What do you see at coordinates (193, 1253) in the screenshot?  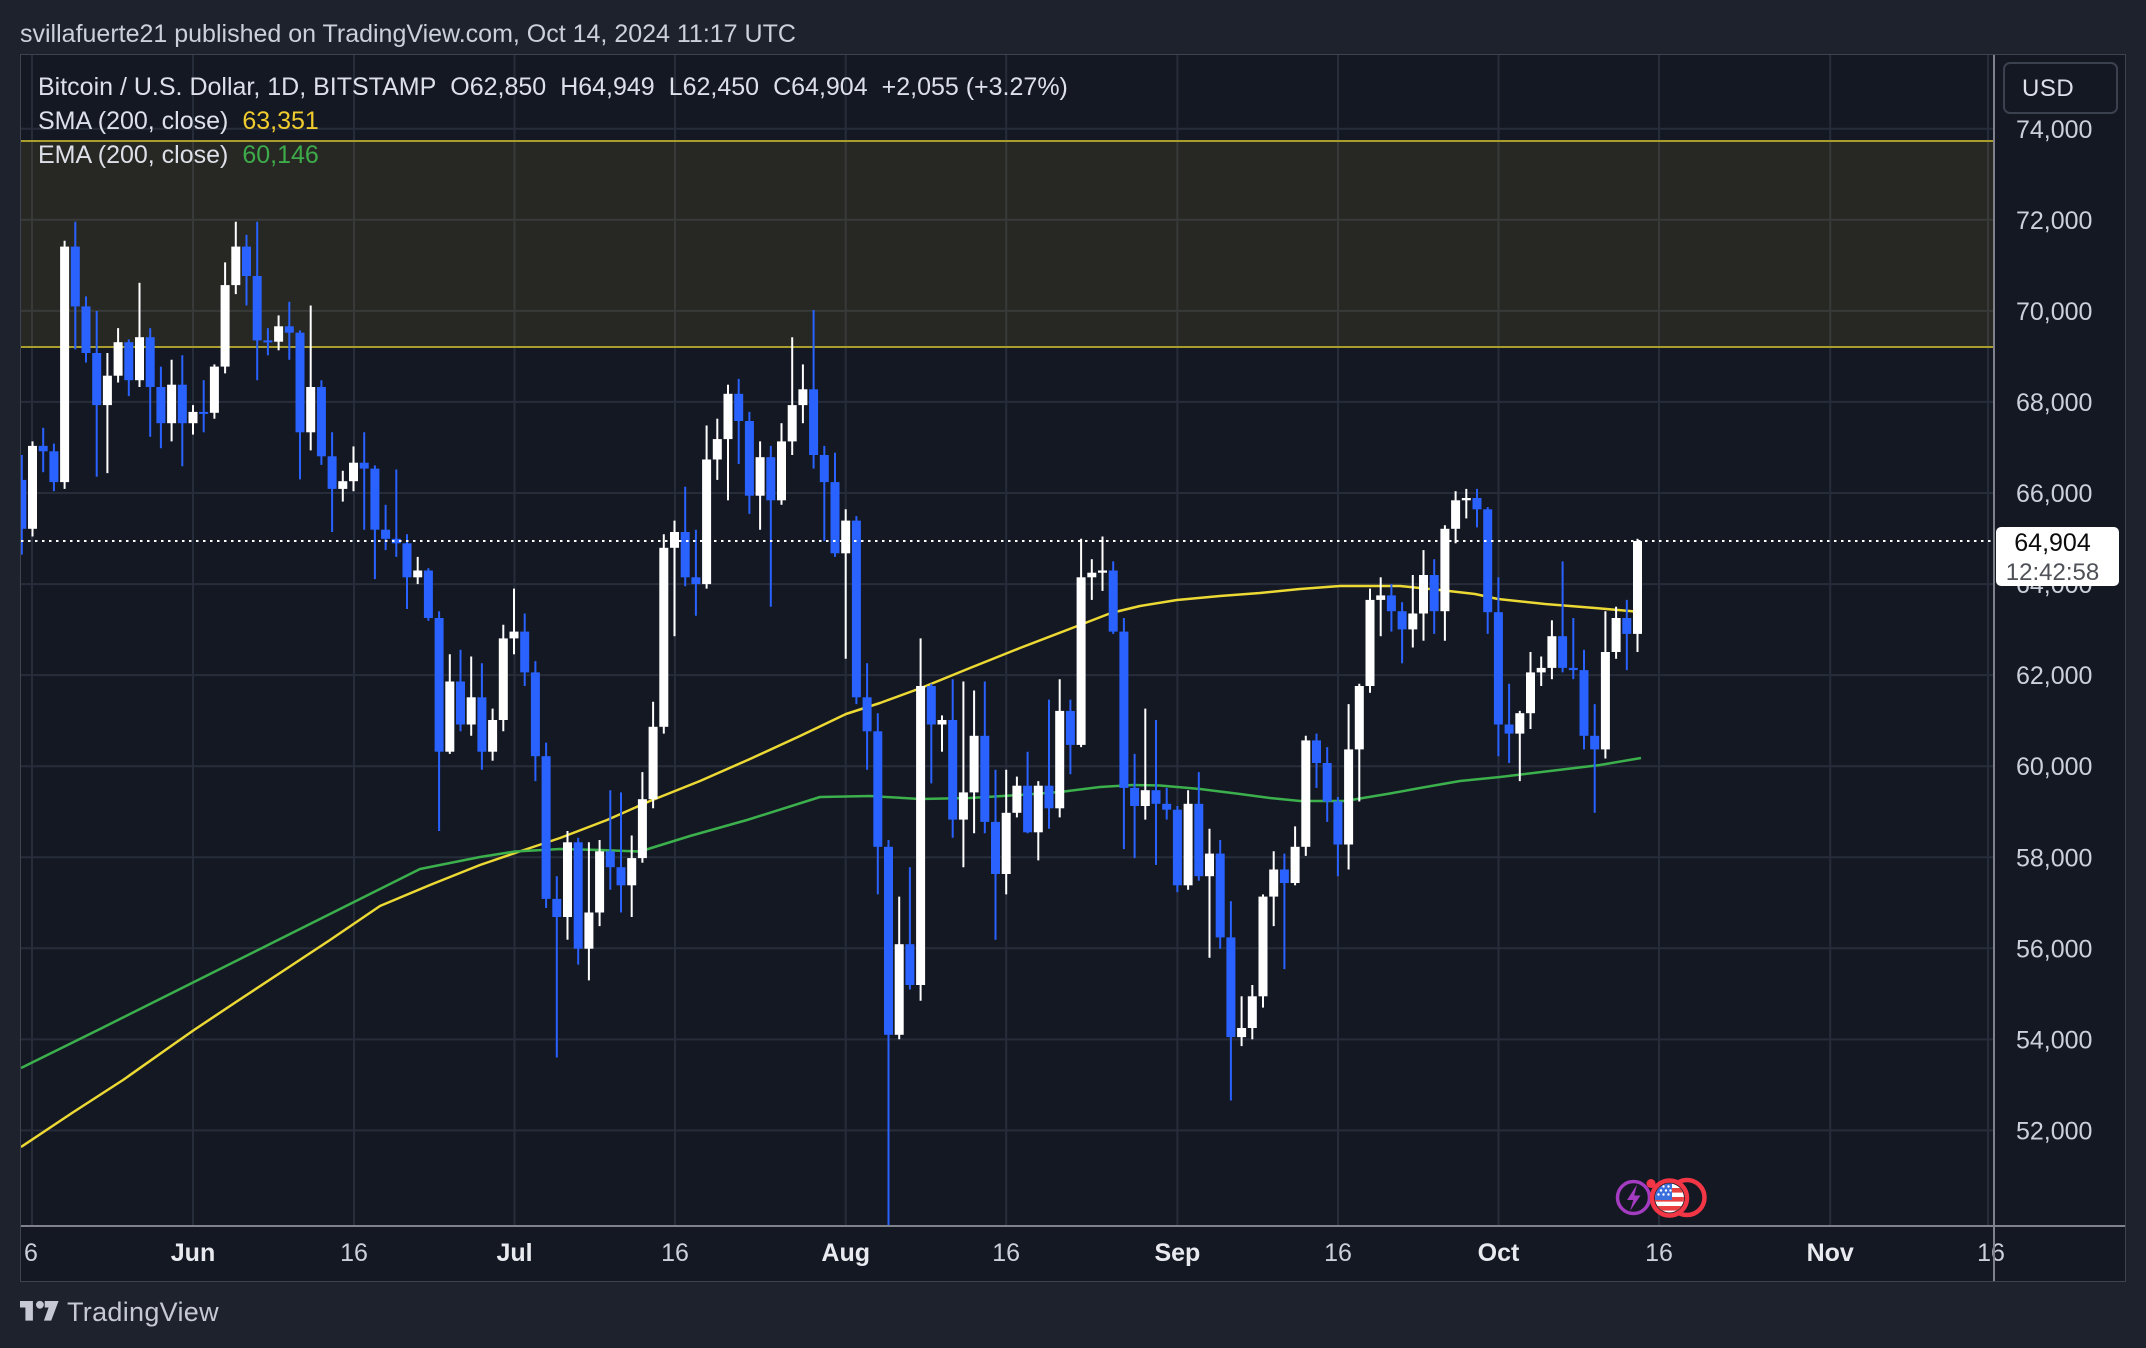 I see `svg-text: Jun` at bounding box center [193, 1253].